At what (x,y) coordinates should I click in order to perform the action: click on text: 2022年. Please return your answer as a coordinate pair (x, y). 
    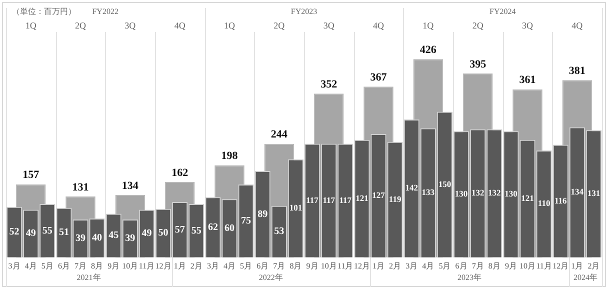
    Looking at the image, I should click on (270, 277).